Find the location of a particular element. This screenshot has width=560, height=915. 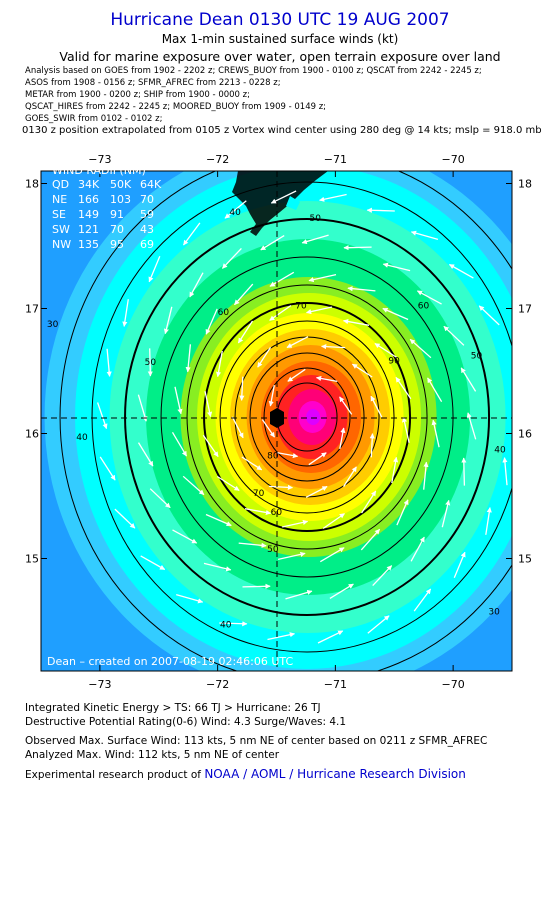

wind-radii-cell: 59 is located at coordinates (147, 214).